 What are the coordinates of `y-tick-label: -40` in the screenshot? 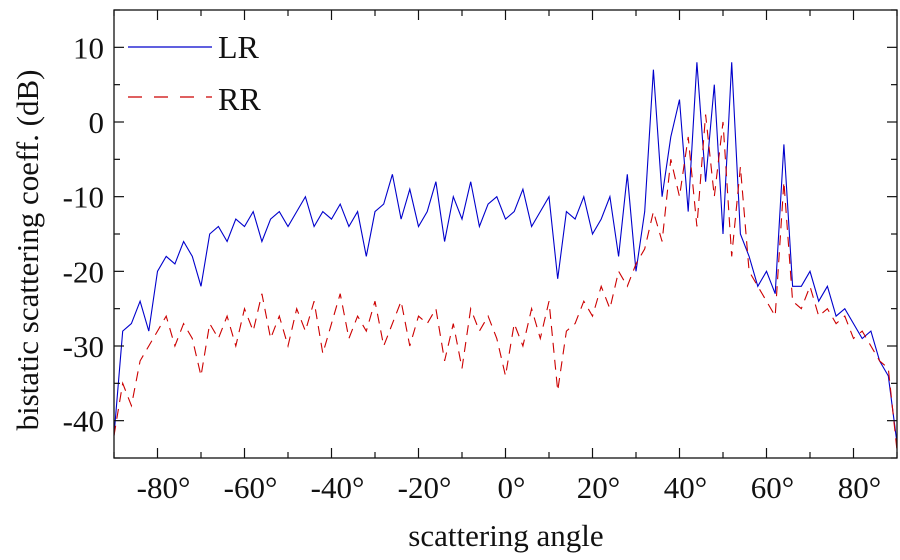 It's located at (83, 421).